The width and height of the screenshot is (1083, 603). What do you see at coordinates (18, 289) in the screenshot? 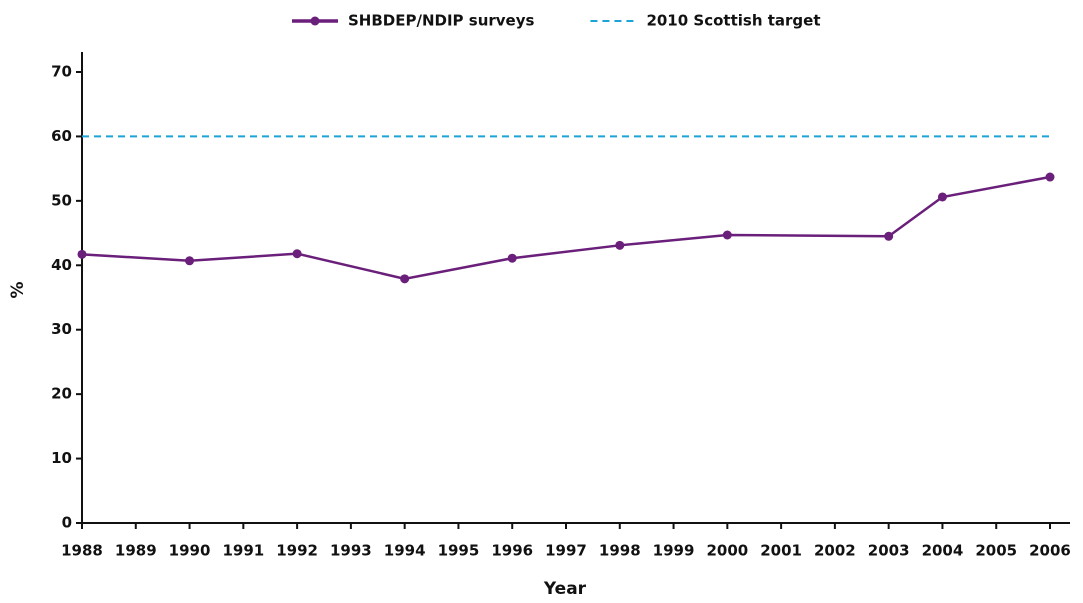
I see `y-axis-label: %` at bounding box center [18, 289].